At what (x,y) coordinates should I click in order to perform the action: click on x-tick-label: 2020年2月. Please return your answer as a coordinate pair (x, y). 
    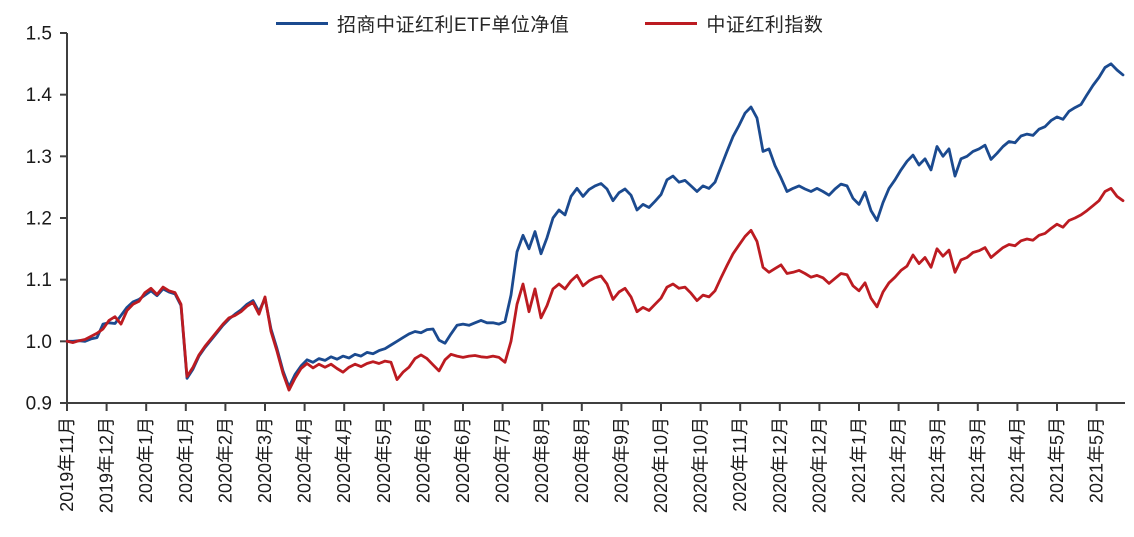
    Looking at the image, I should click on (225, 460).